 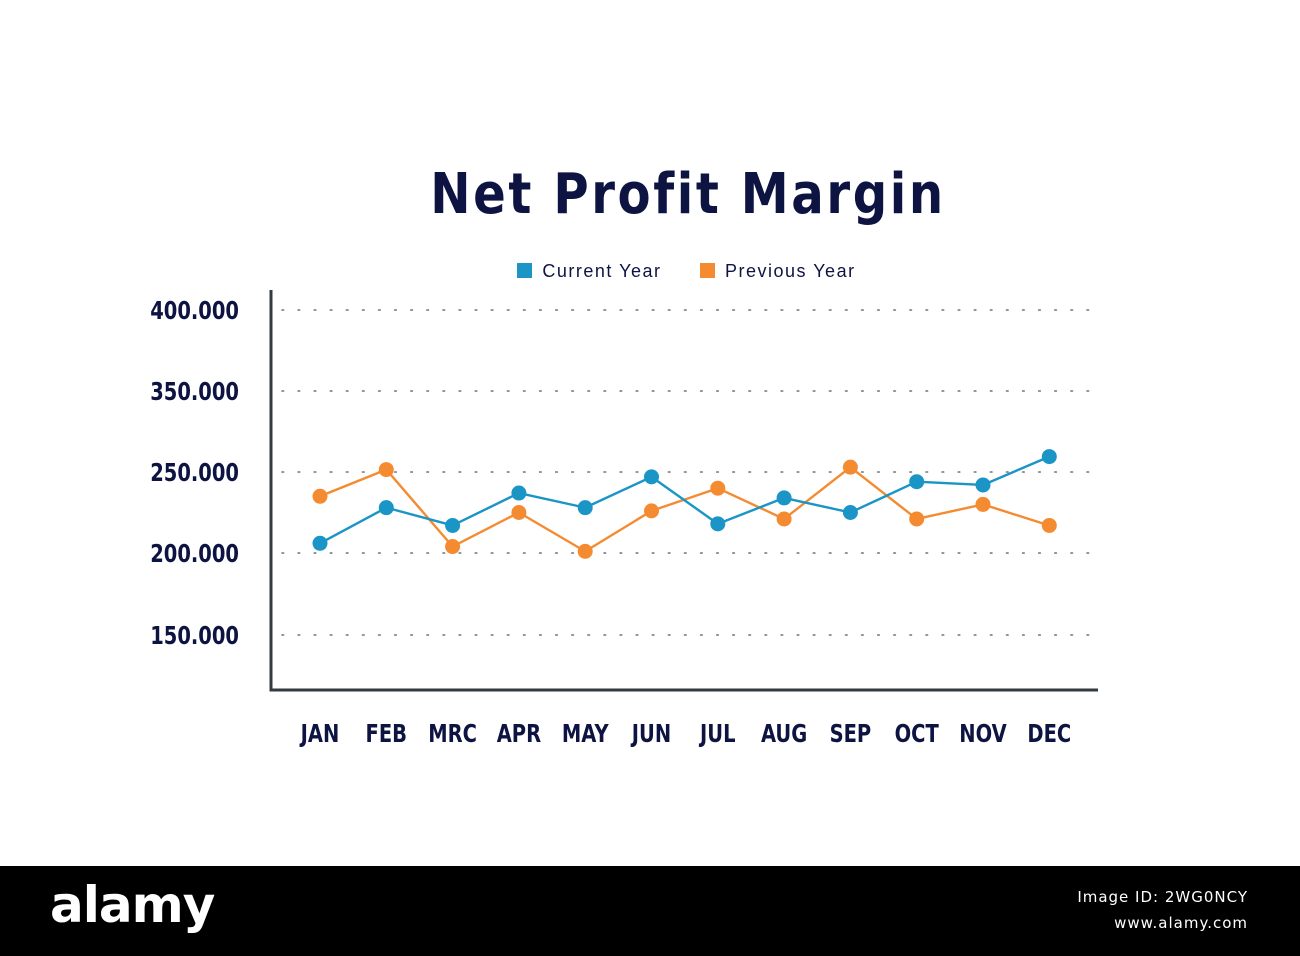 I want to click on data-point-current-year-aug, so click(x=784, y=498).